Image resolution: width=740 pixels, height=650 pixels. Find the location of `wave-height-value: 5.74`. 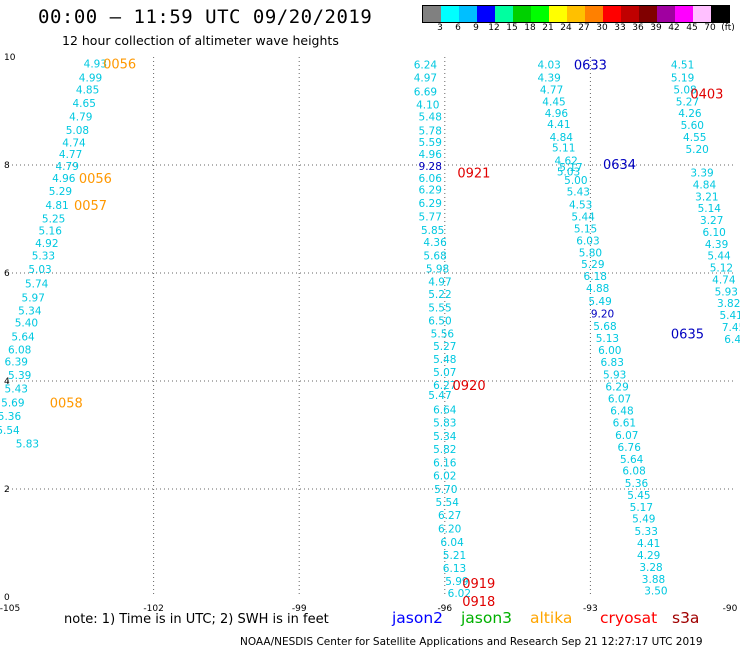

wave-height-value: 5.74 is located at coordinates (37, 284).